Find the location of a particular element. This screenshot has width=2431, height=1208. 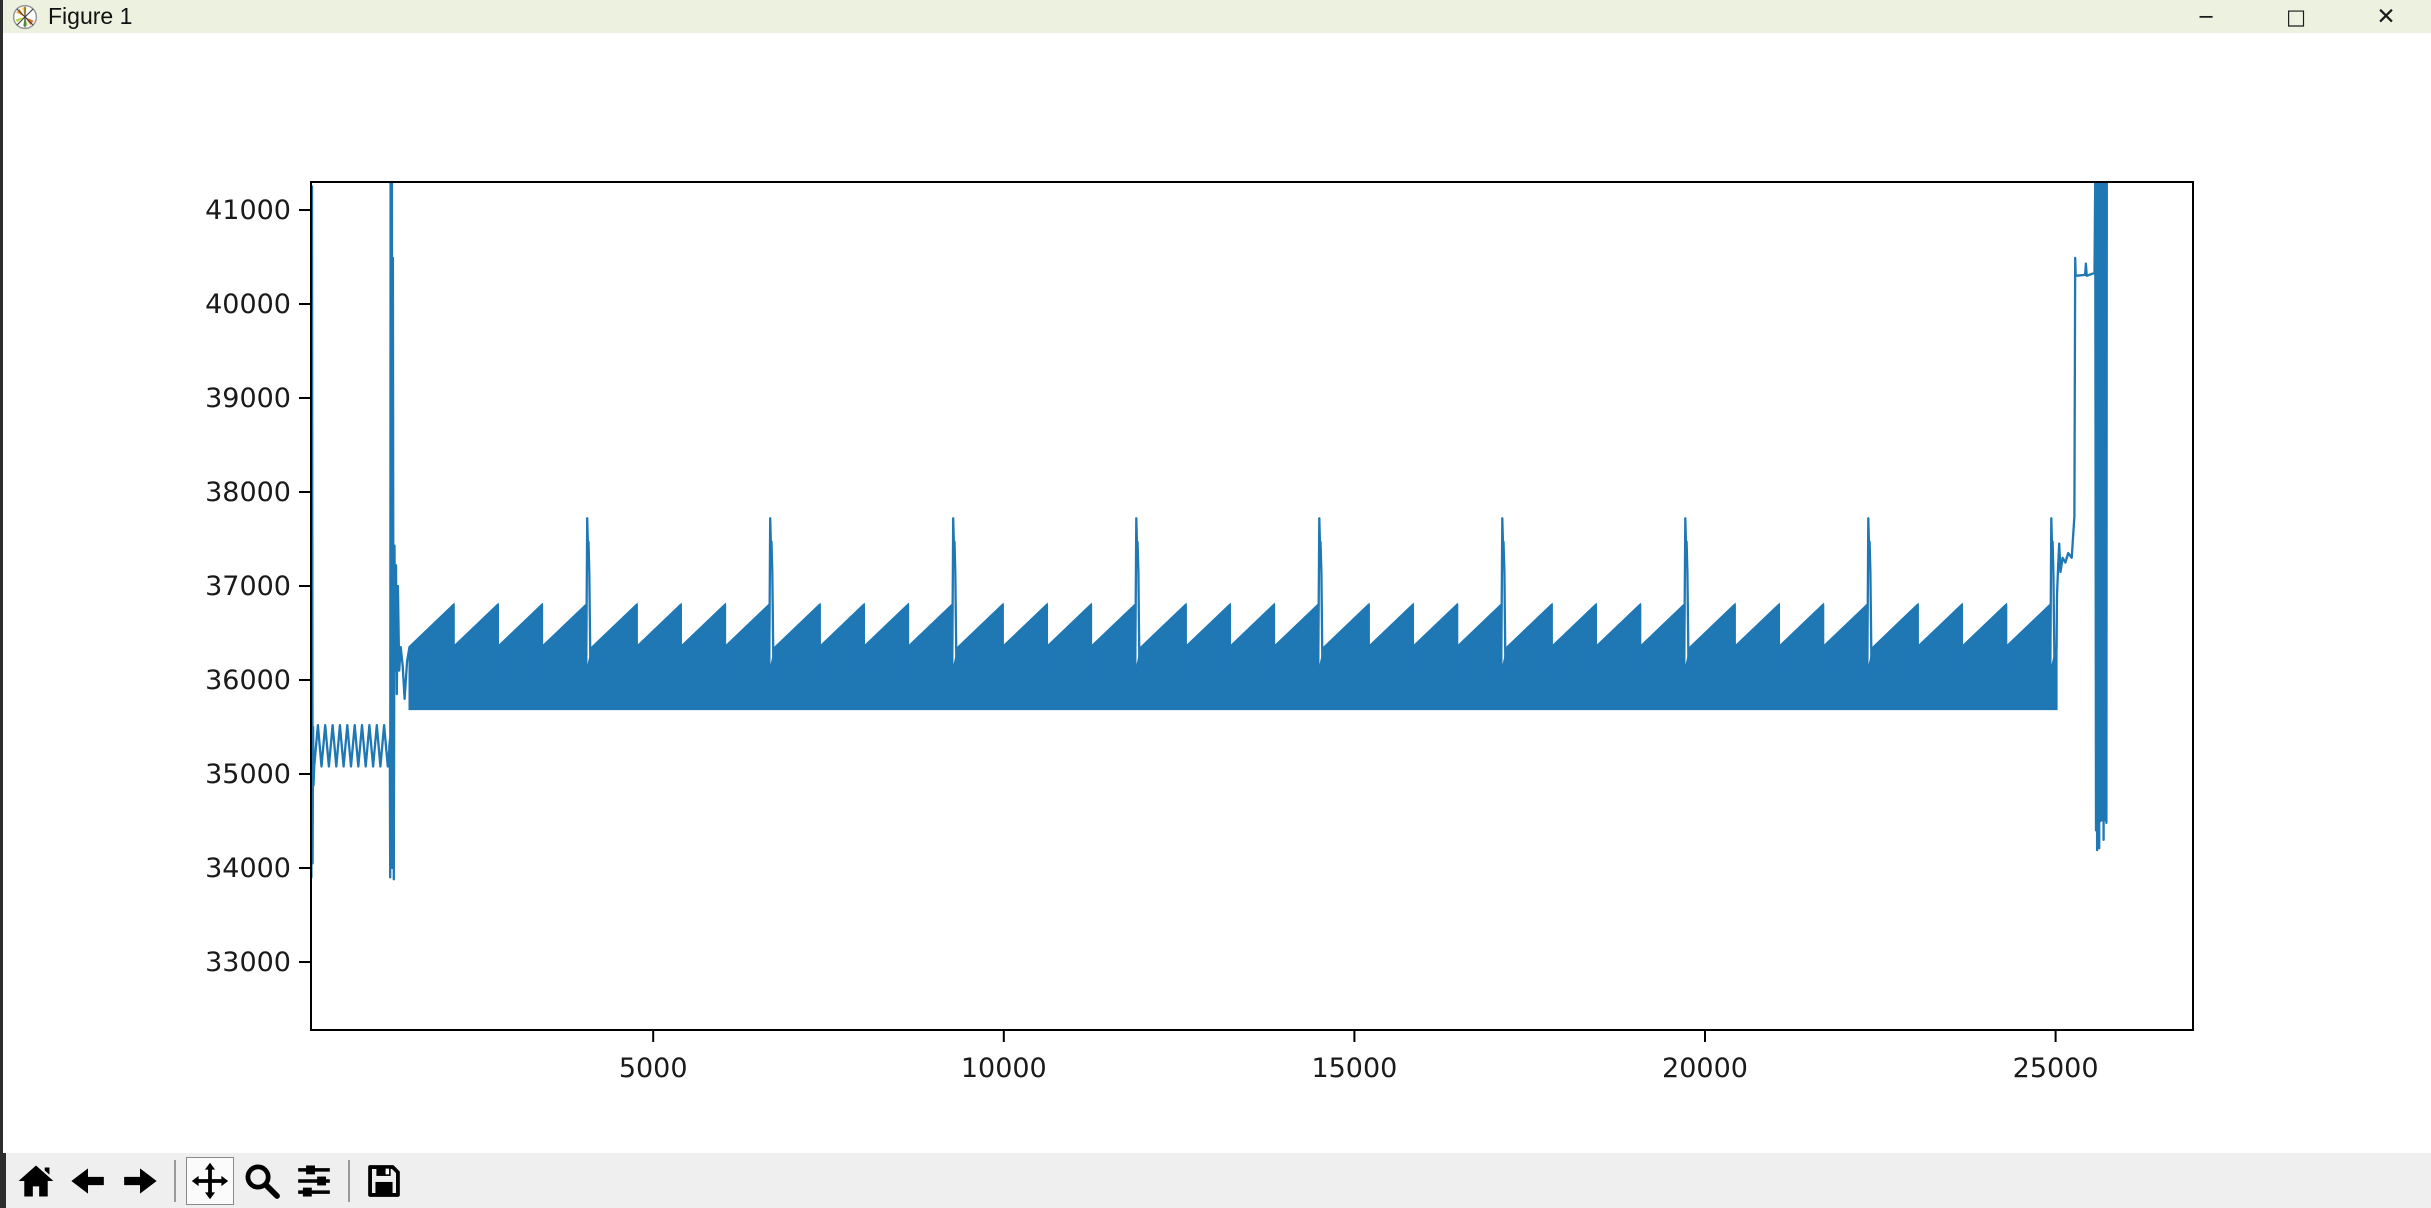

x-tick-label: 25000 is located at coordinates (2056, 1068).